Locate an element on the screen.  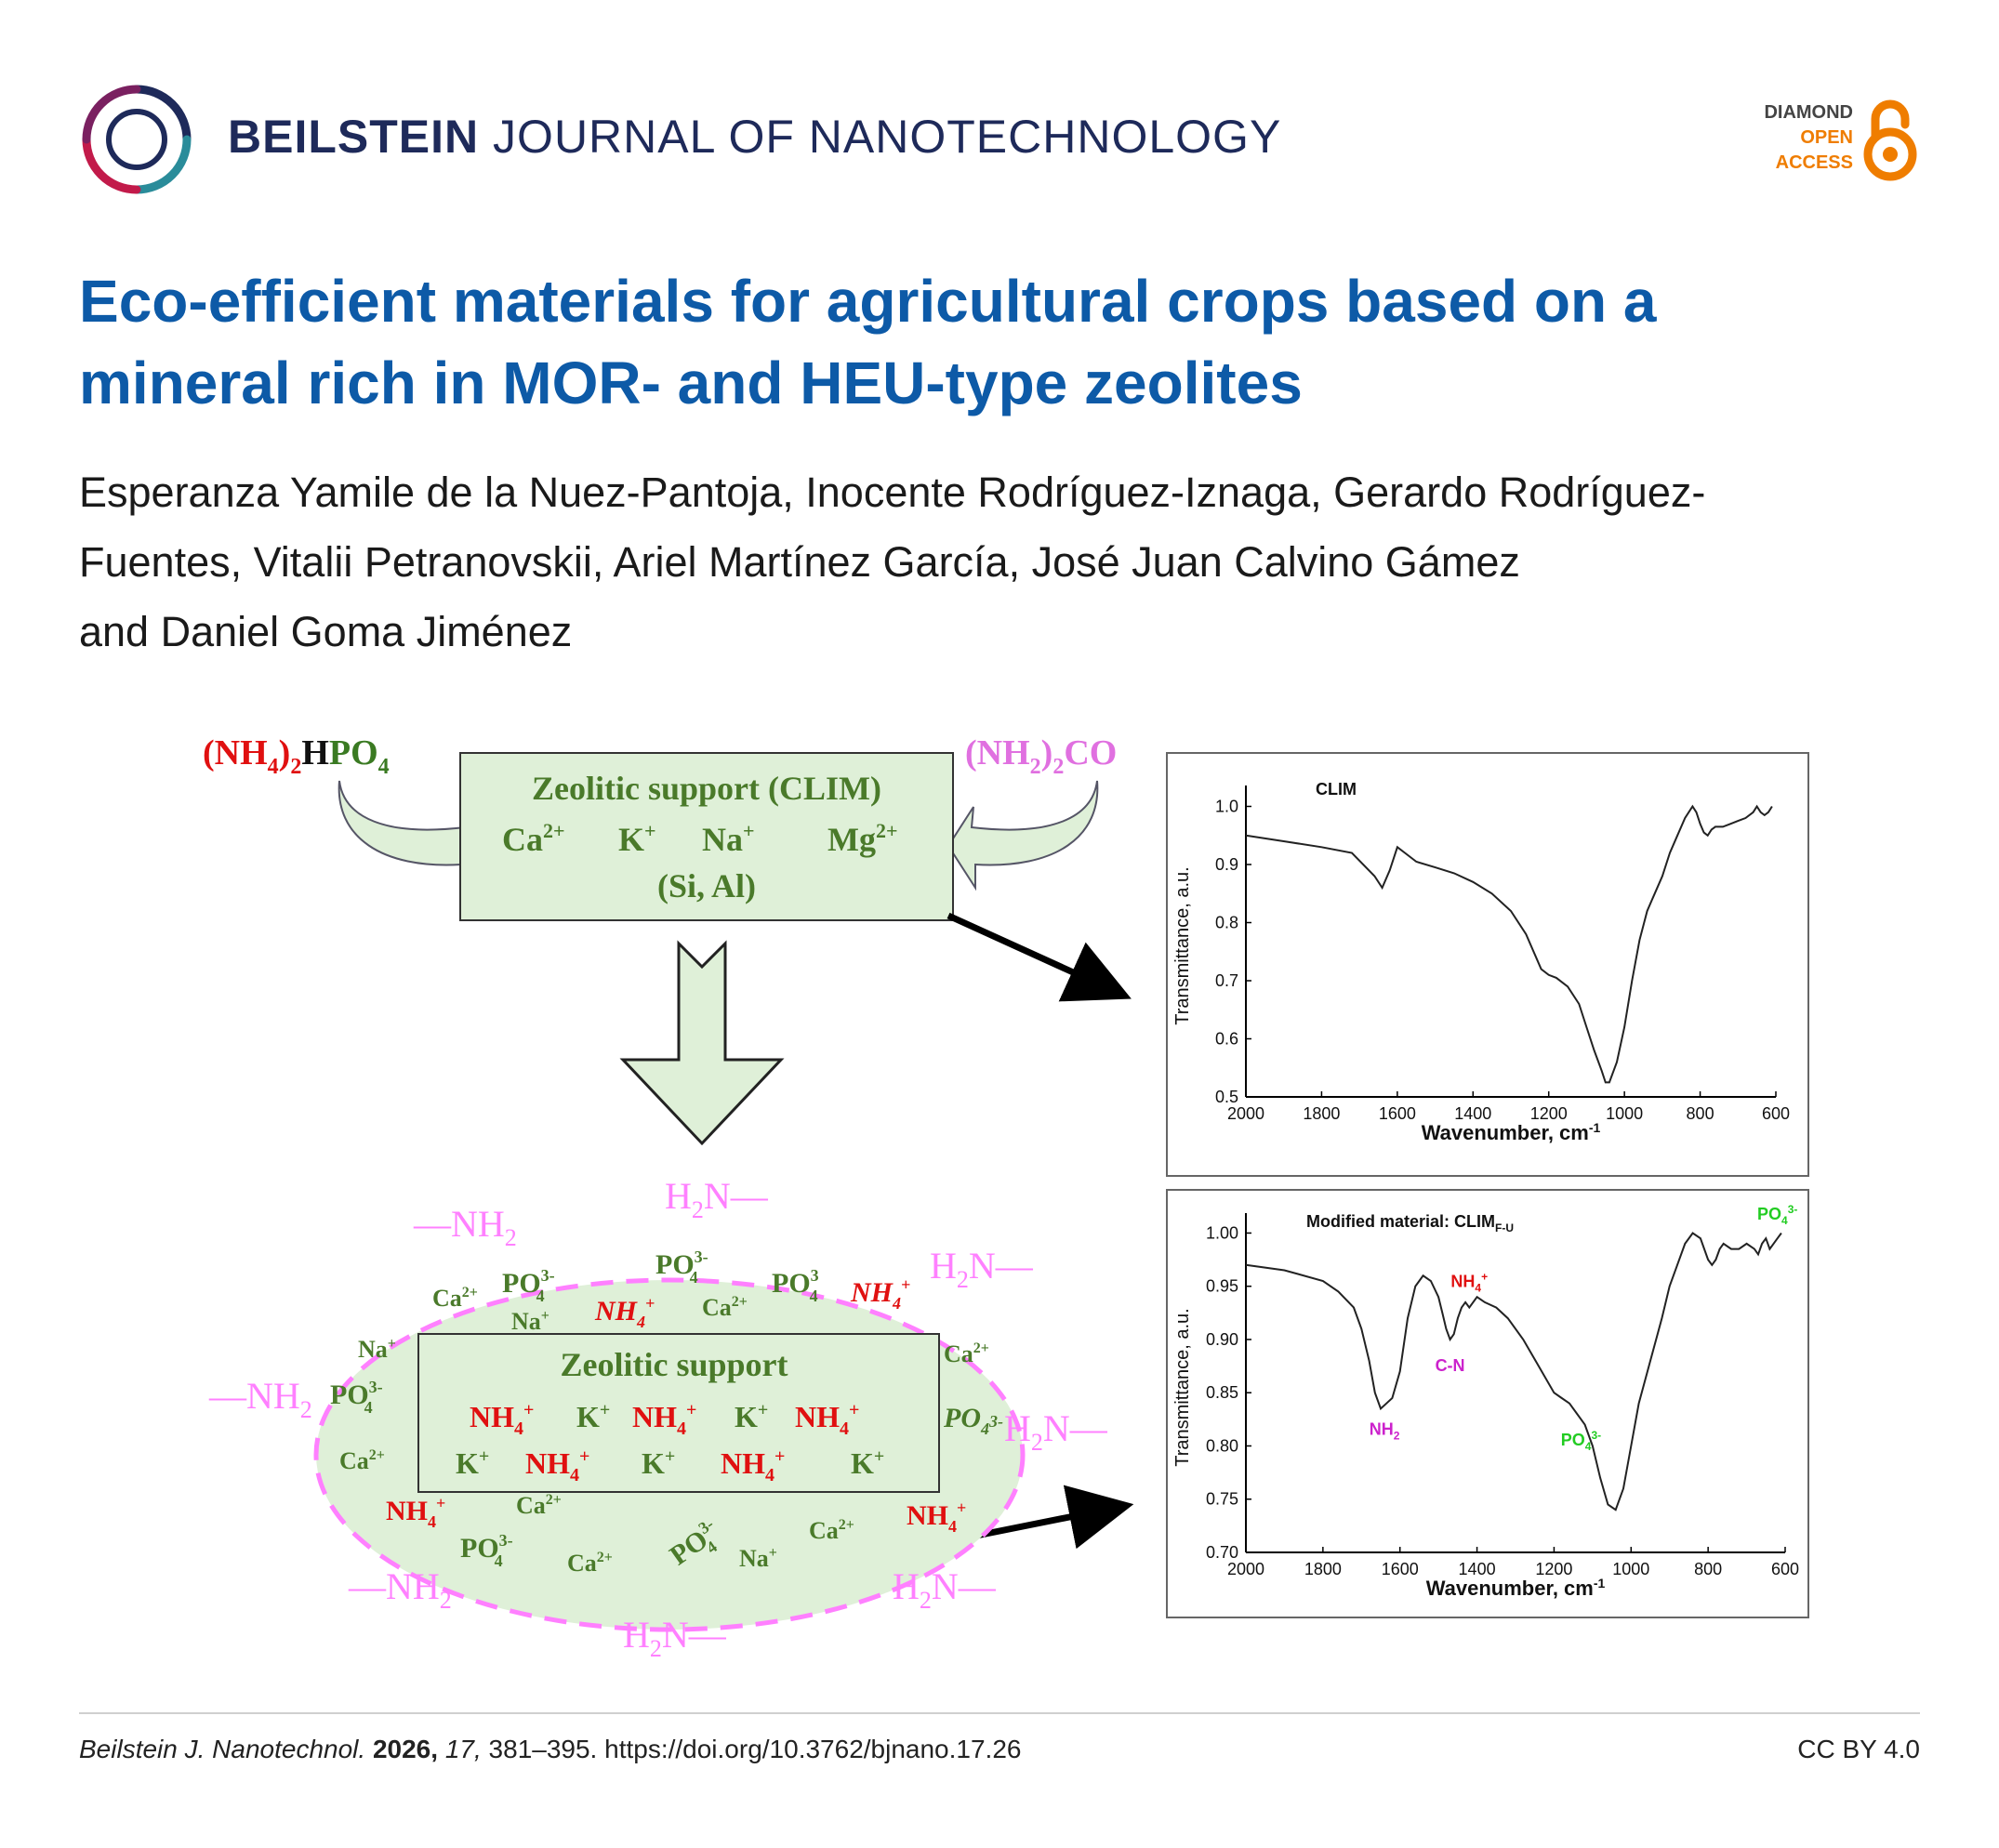
support-title: Zeolitic support (CLIM) is located at coordinates (707, 788).